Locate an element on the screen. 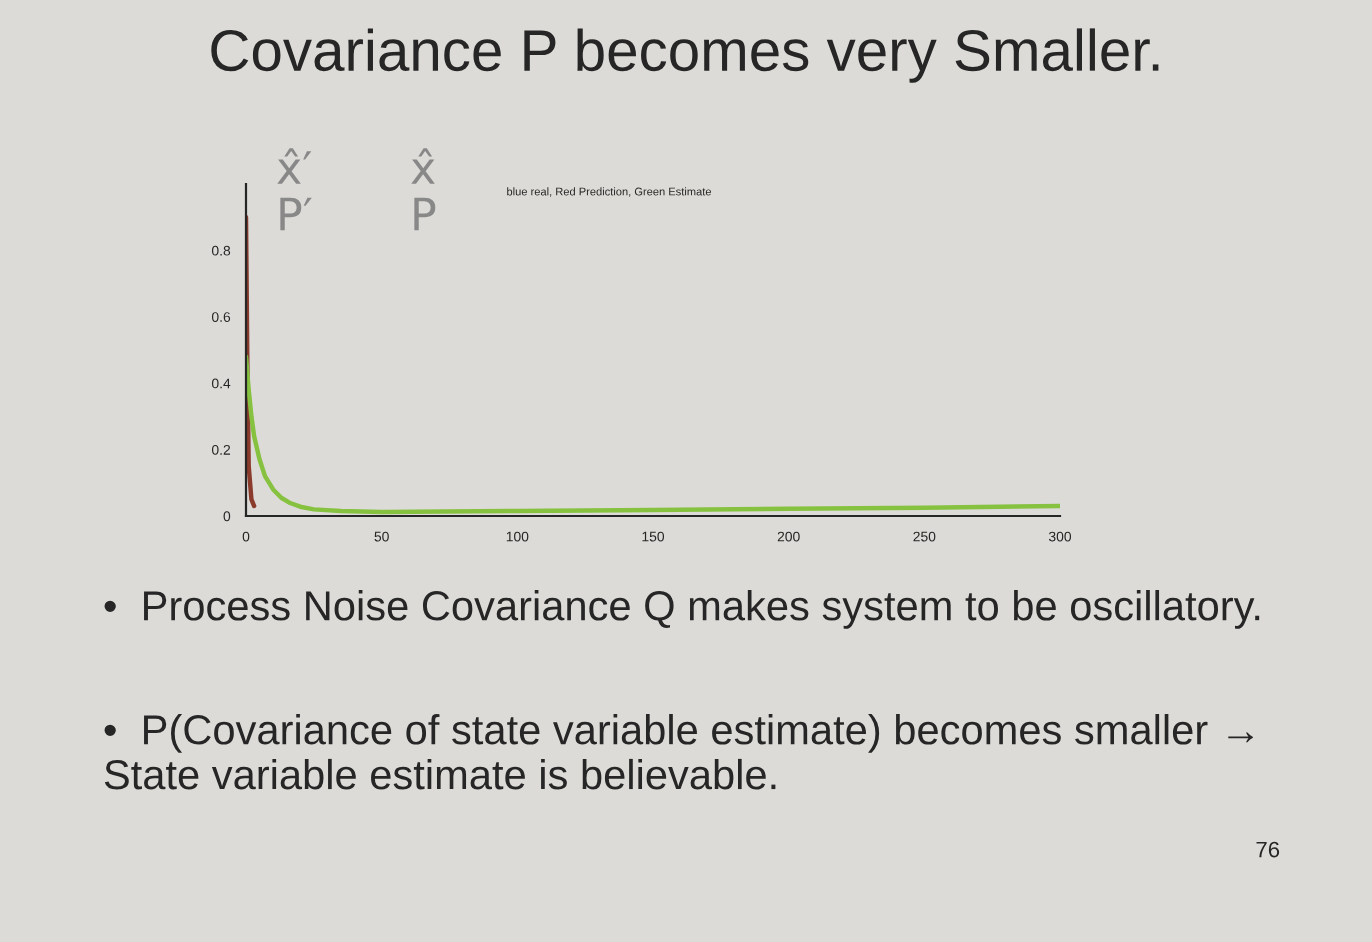  text: 76 is located at coordinates (1268, 849).